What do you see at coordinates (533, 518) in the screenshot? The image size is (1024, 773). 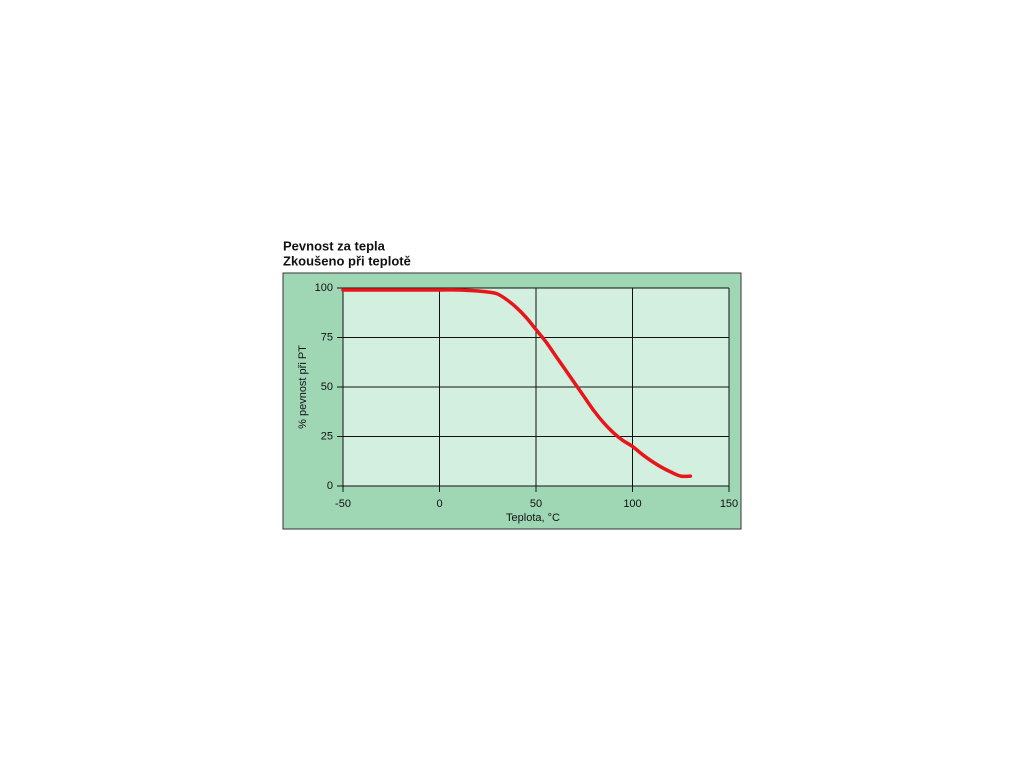 I see `x-axis-label: Teplota, °C` at bounding box center [533, 518].